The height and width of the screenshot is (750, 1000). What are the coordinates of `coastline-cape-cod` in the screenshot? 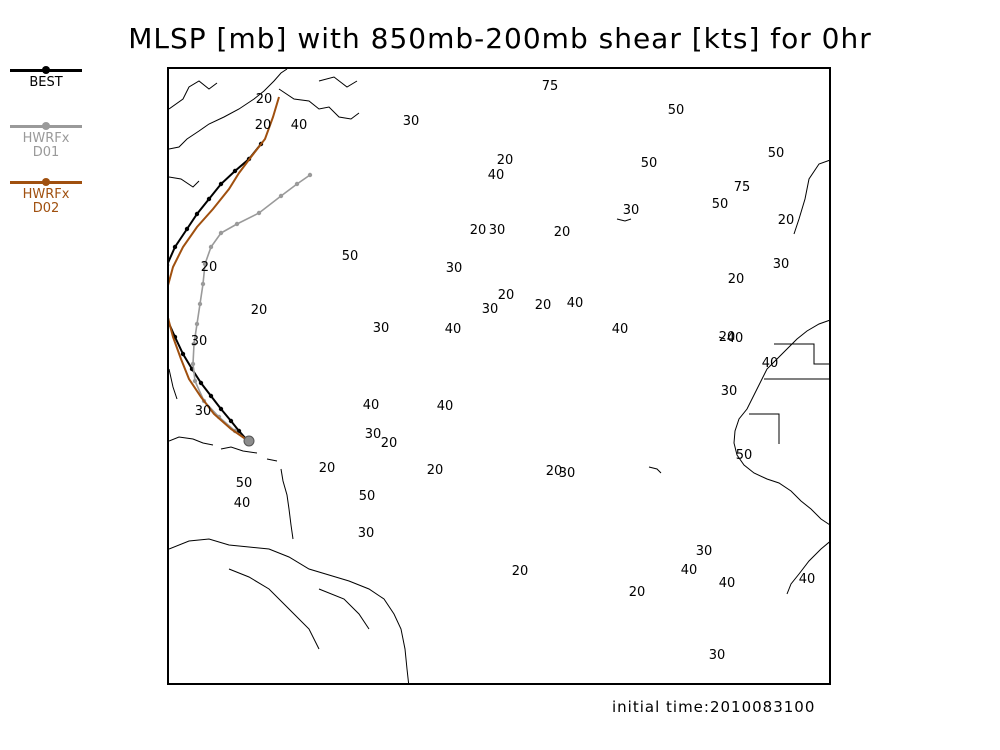 It's located at (184, 182).